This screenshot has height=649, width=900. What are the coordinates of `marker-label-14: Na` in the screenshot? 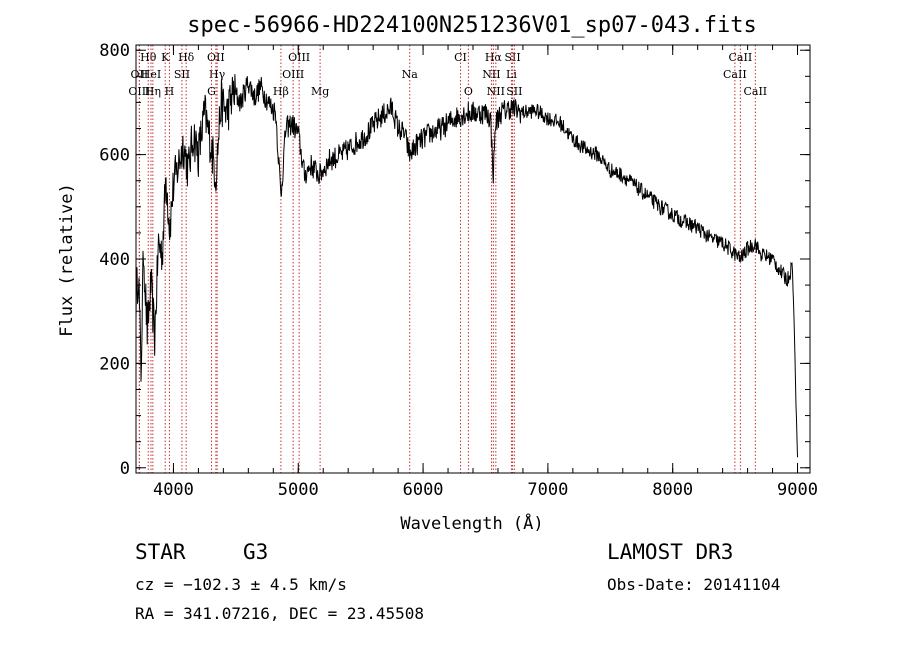 It's located at (410, 74).